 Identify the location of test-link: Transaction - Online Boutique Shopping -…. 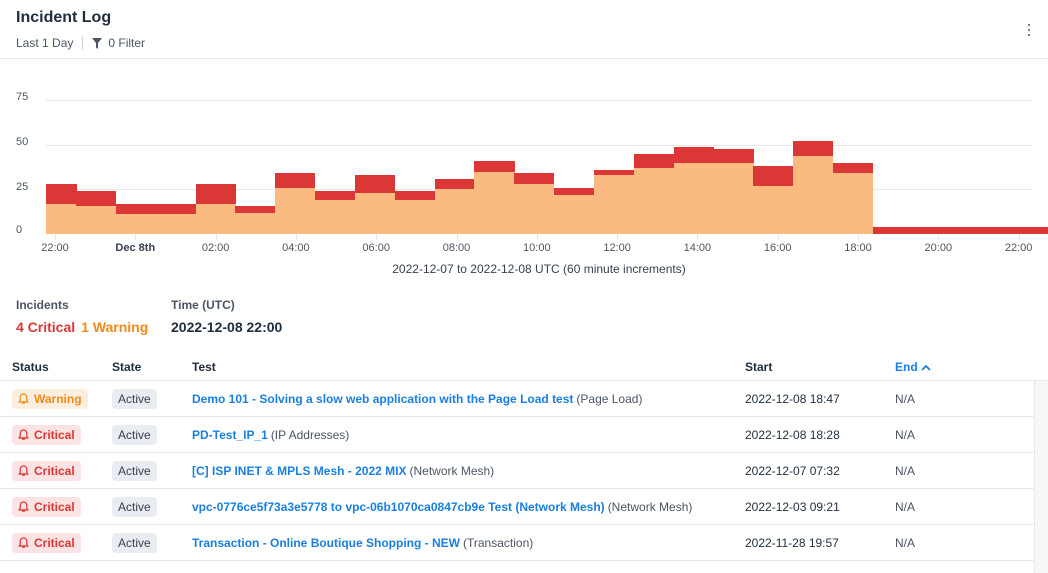
(326, 543).